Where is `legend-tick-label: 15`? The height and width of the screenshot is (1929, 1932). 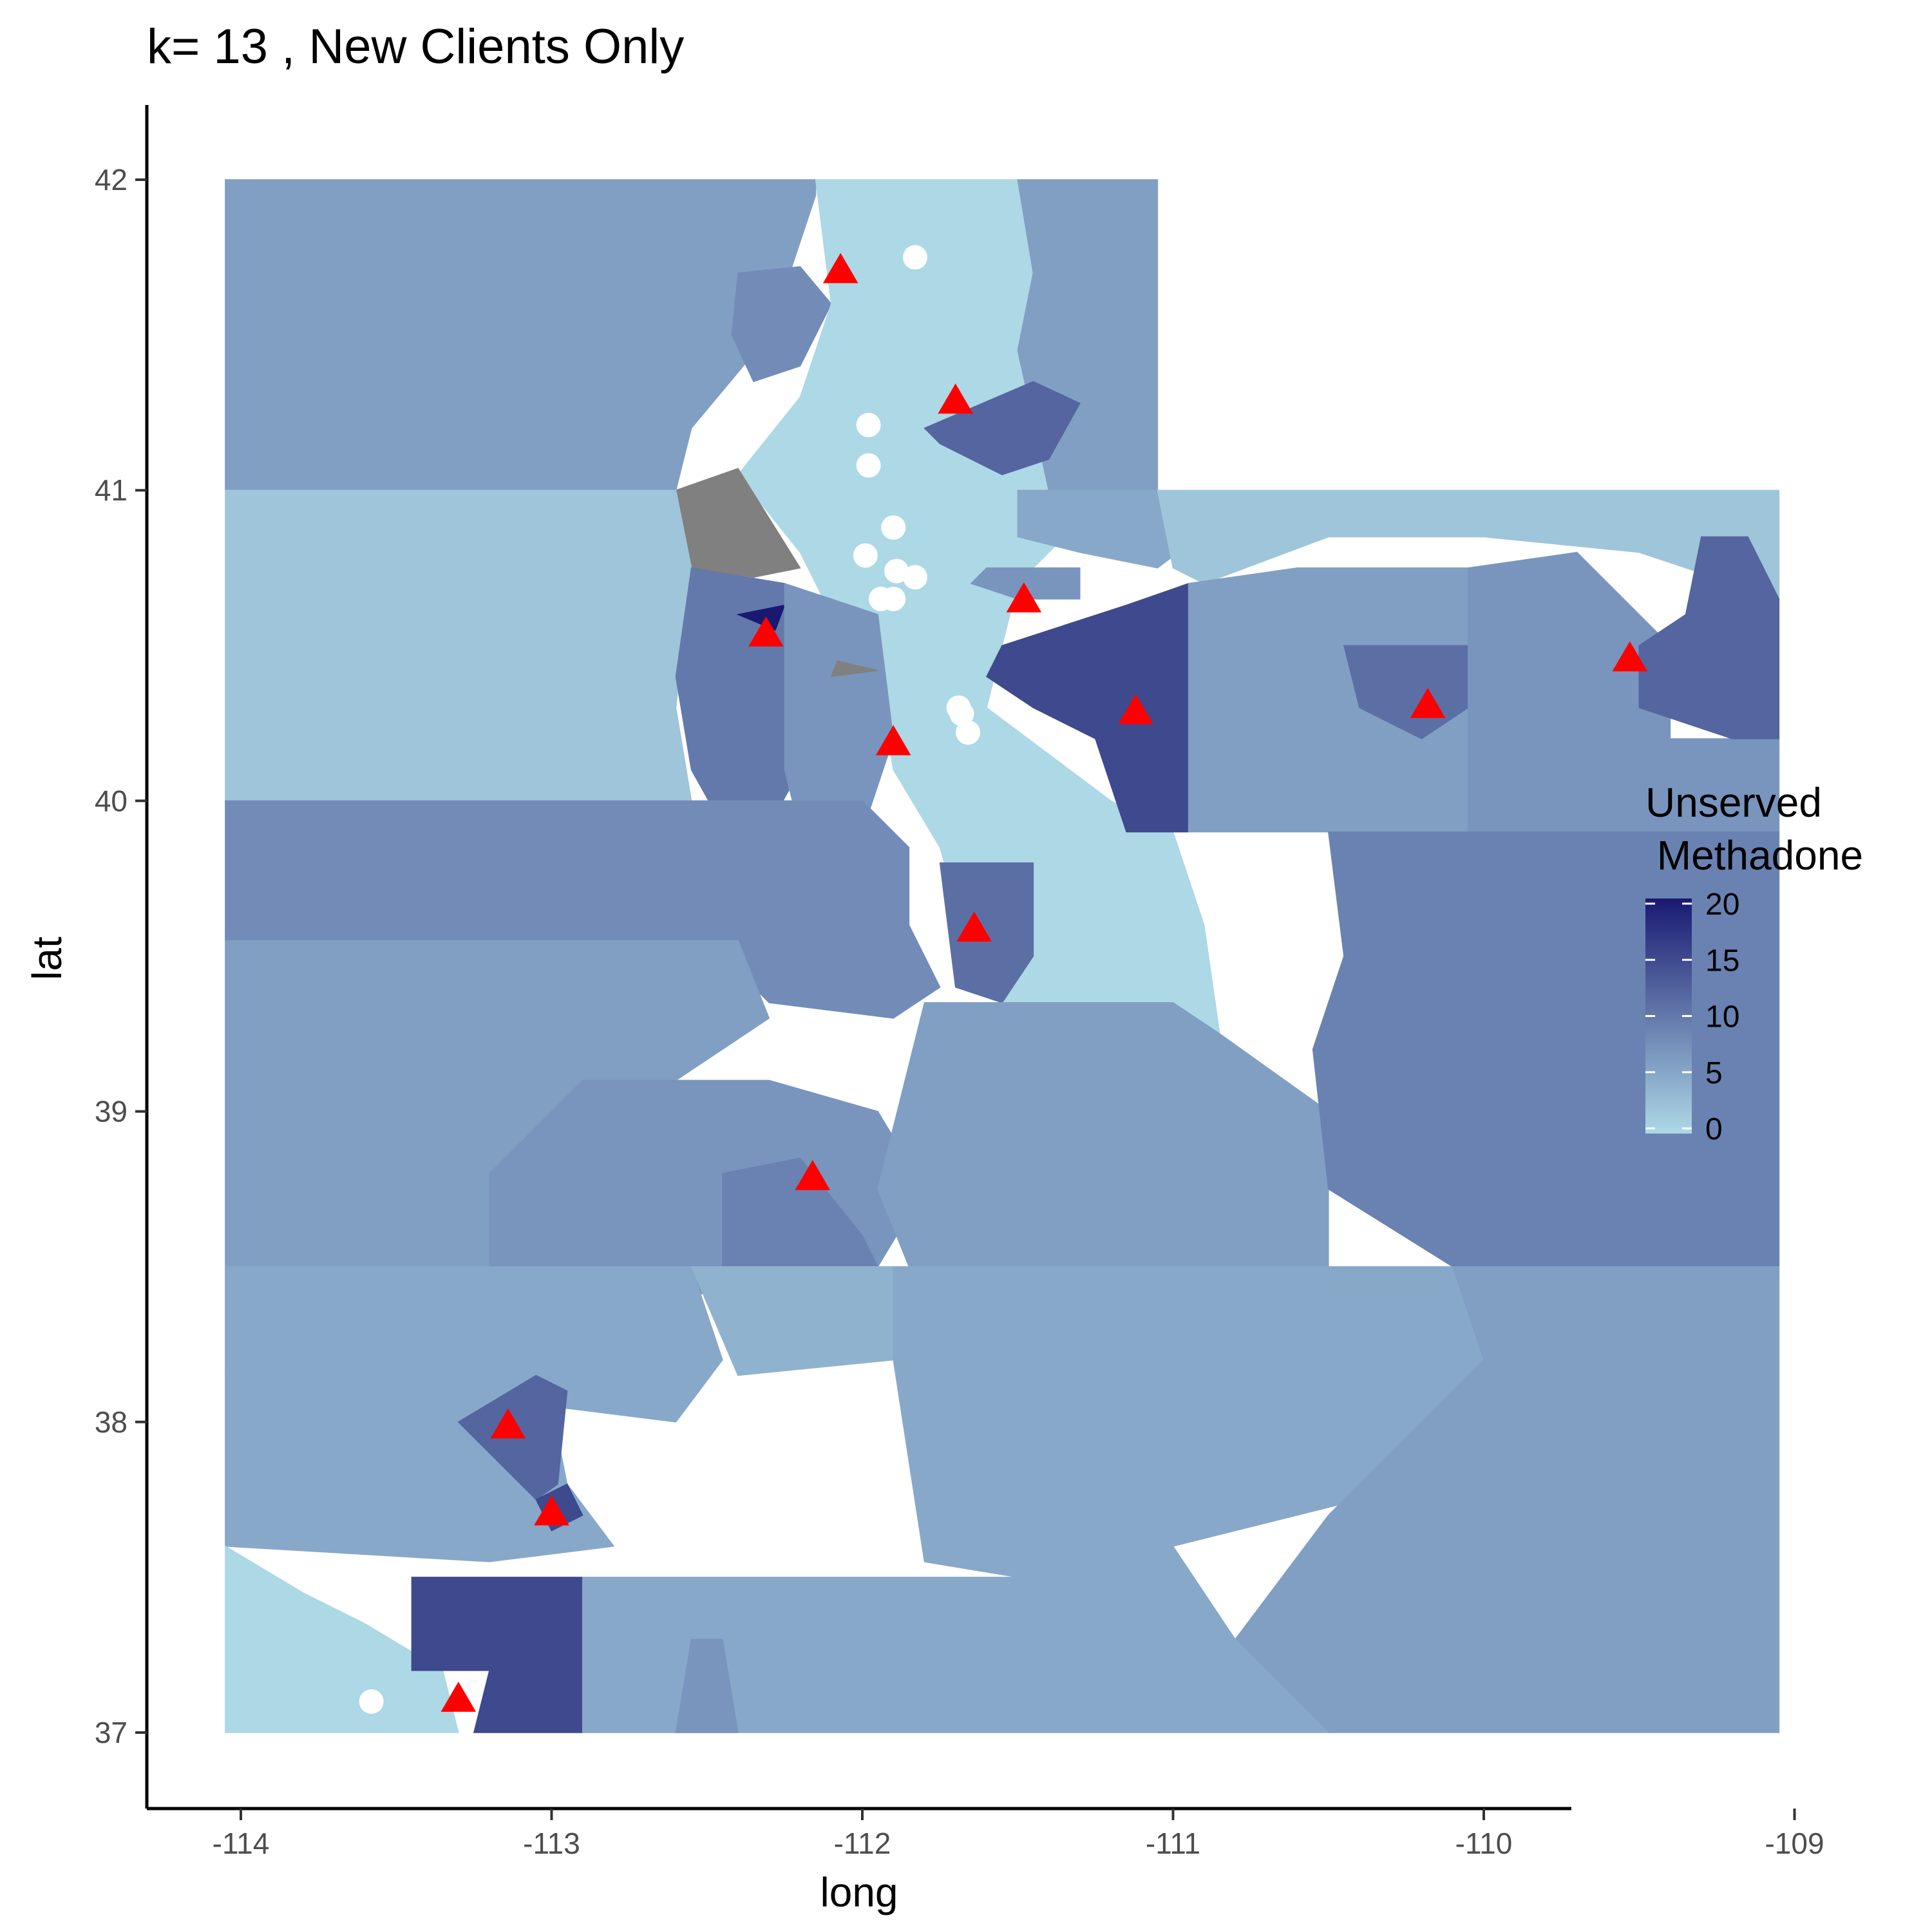
legend-tick-label: 15 is located at coordinates (1722, 961).